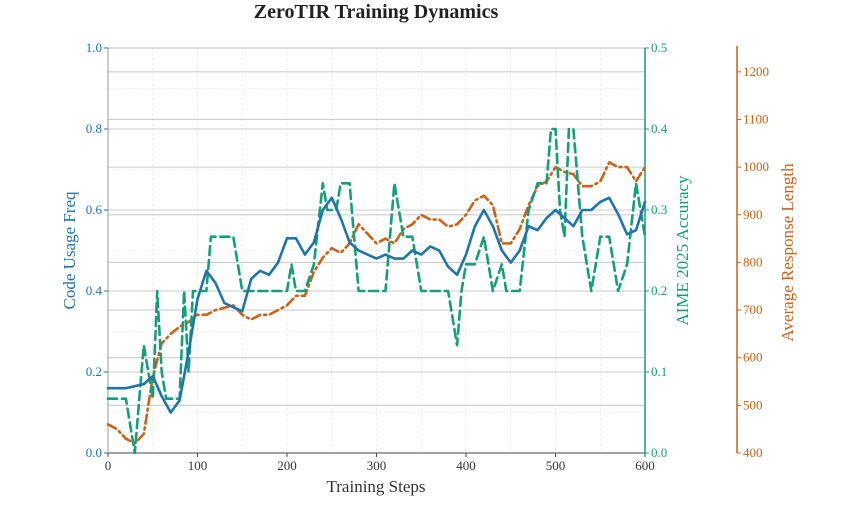  I want to click on right-axis-aime-title: AIME 2025 Accuracy, so click(682, 250).